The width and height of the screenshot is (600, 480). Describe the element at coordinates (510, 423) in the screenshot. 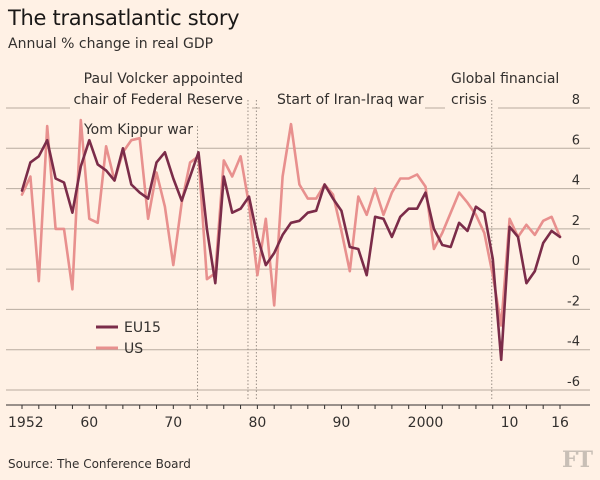

I see `x-tick-label: 10` at that location.